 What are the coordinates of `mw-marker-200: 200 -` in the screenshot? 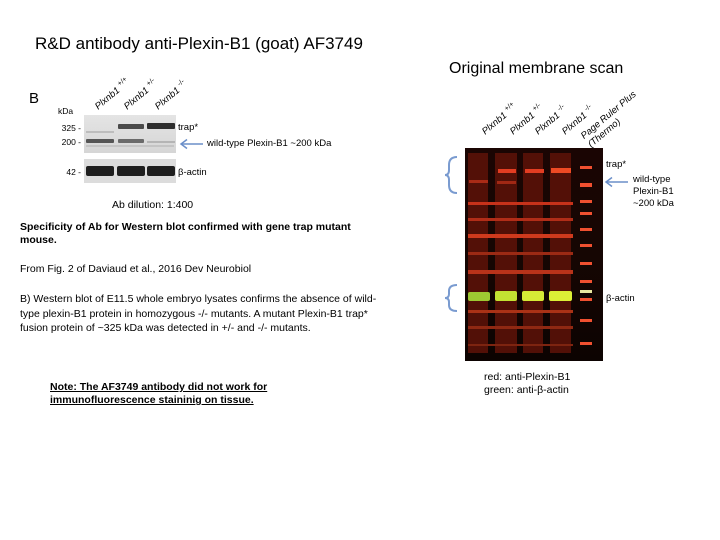 It's located at (71, 142).